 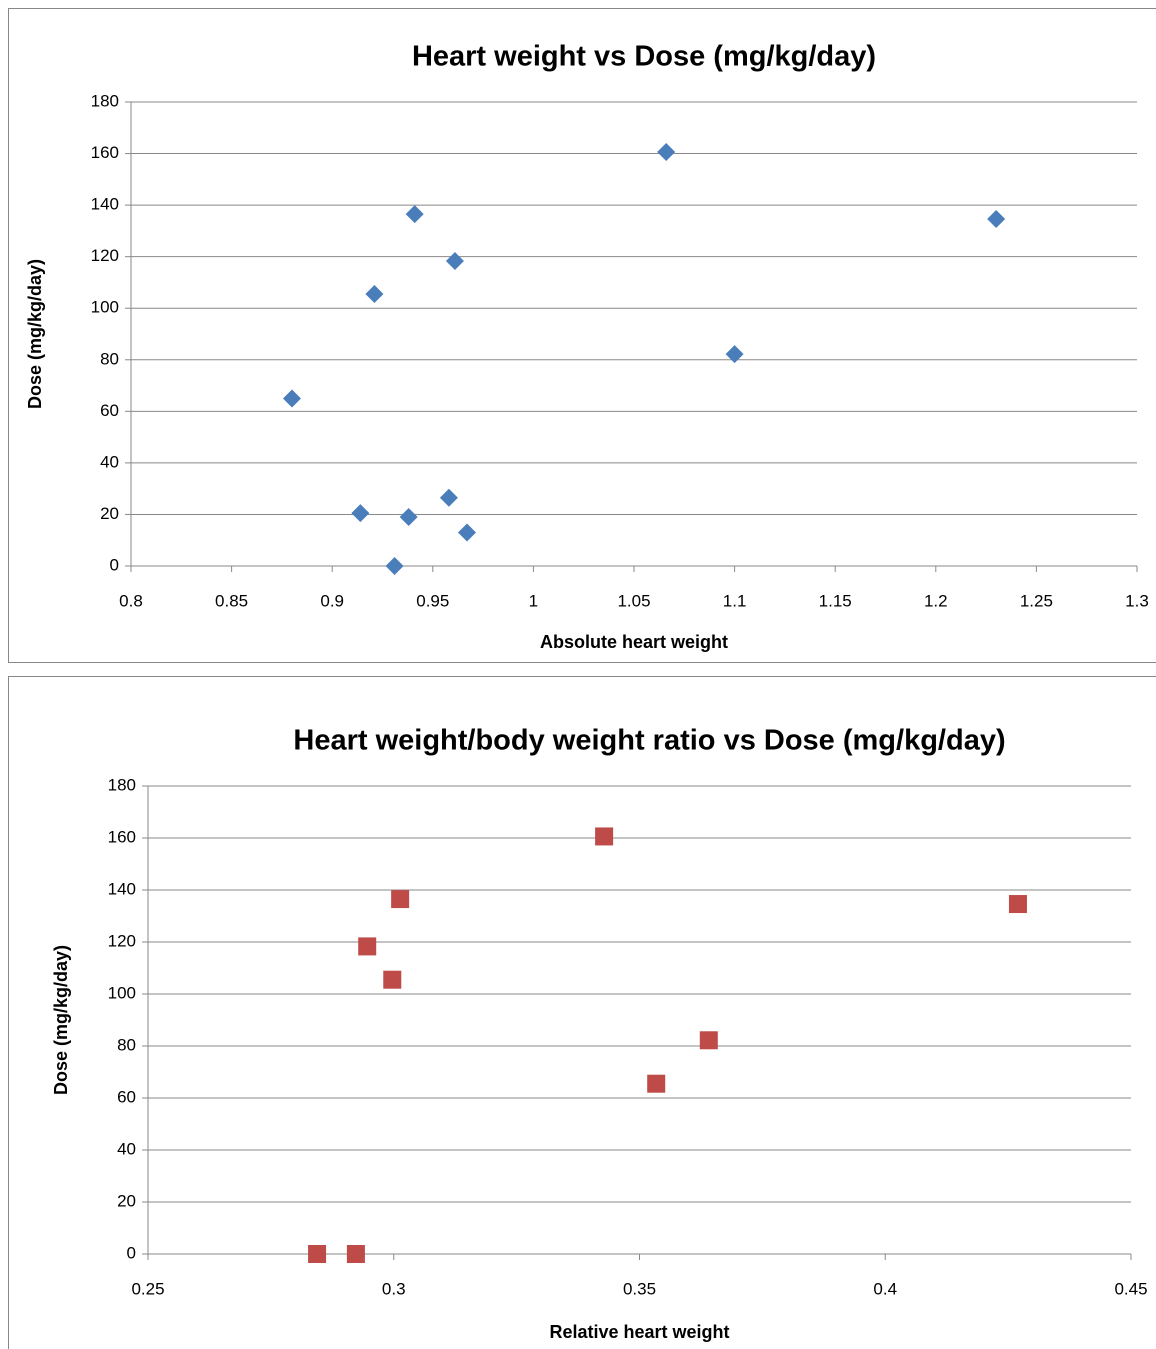 What do you see at coordinates (1036, 600) in the screenshot?
I see `x-tick-label: 1.25` at bounding box center [1036, 600].